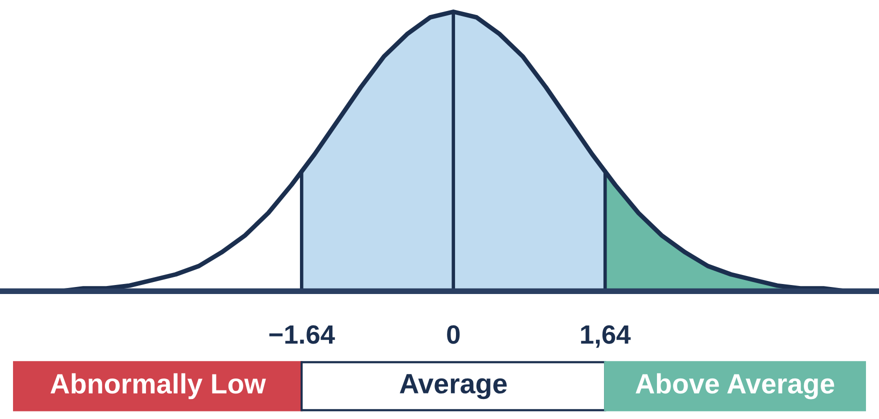 The image size is (879, 419). Describe the element at coordinates (302, 334) in the screenshot. I see `x-tick-label: −1.64` at that location.